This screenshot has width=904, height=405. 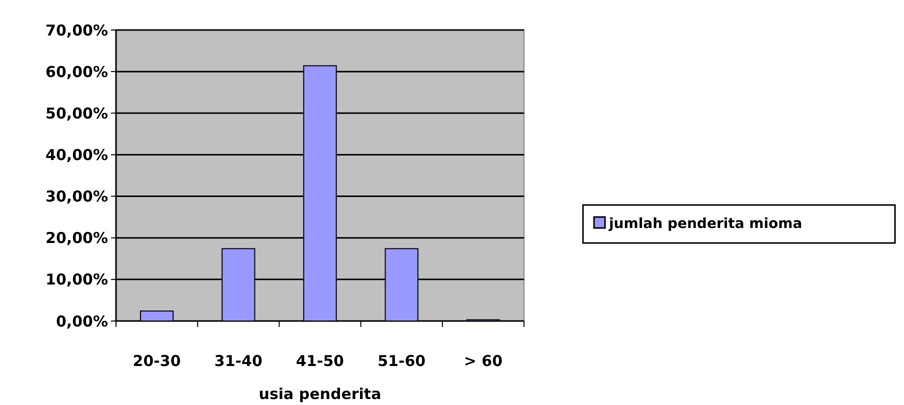 I want to click on legend-label: jumlah penderita mioma, so click(x=705, y=224).